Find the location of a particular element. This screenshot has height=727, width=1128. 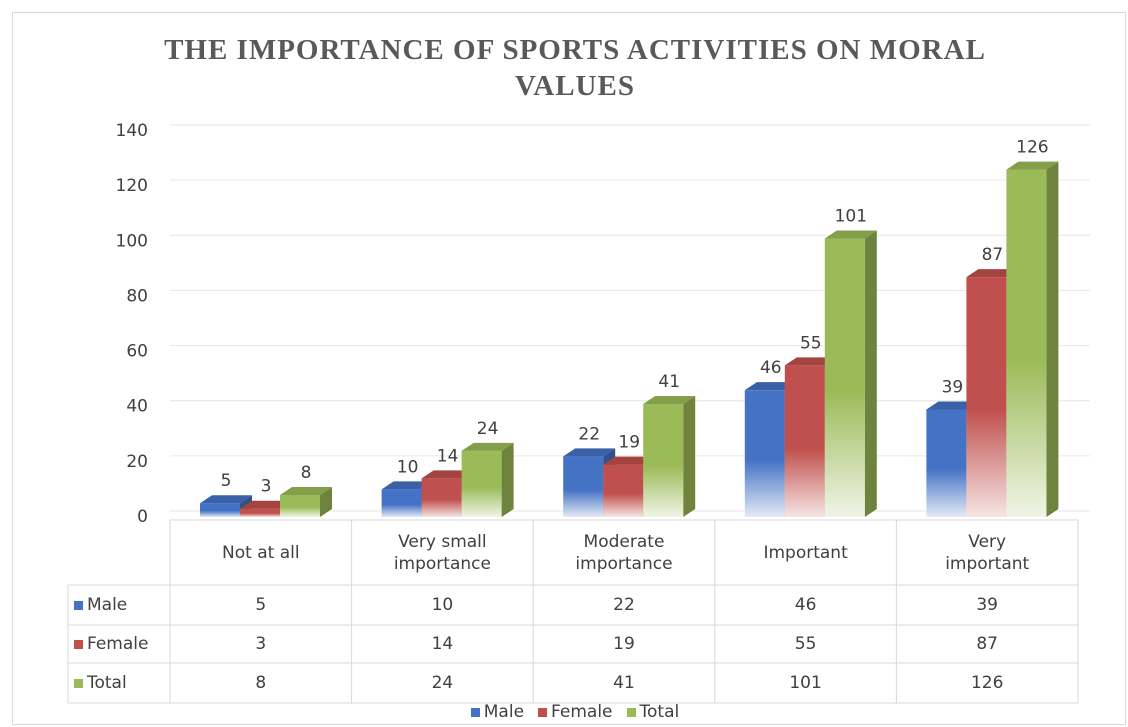

table-row-header: Female is located at coordinates (122, 644).